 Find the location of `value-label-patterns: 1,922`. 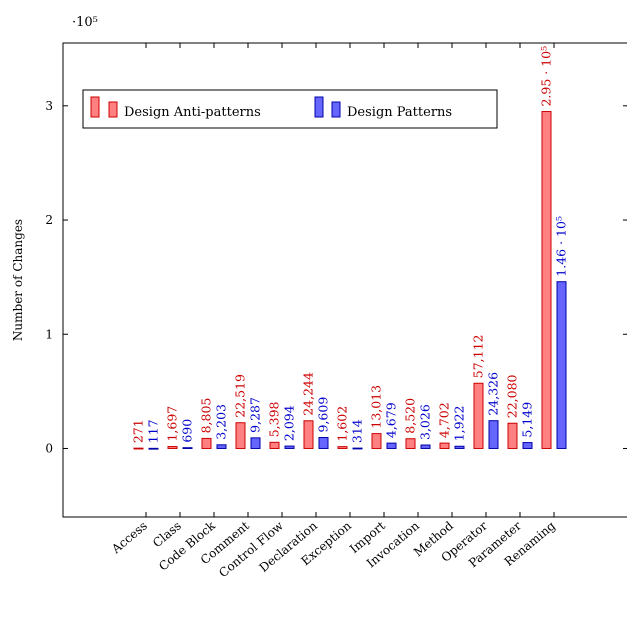

value-label-patterns: 1,922 is located at coordinates (459, 423).